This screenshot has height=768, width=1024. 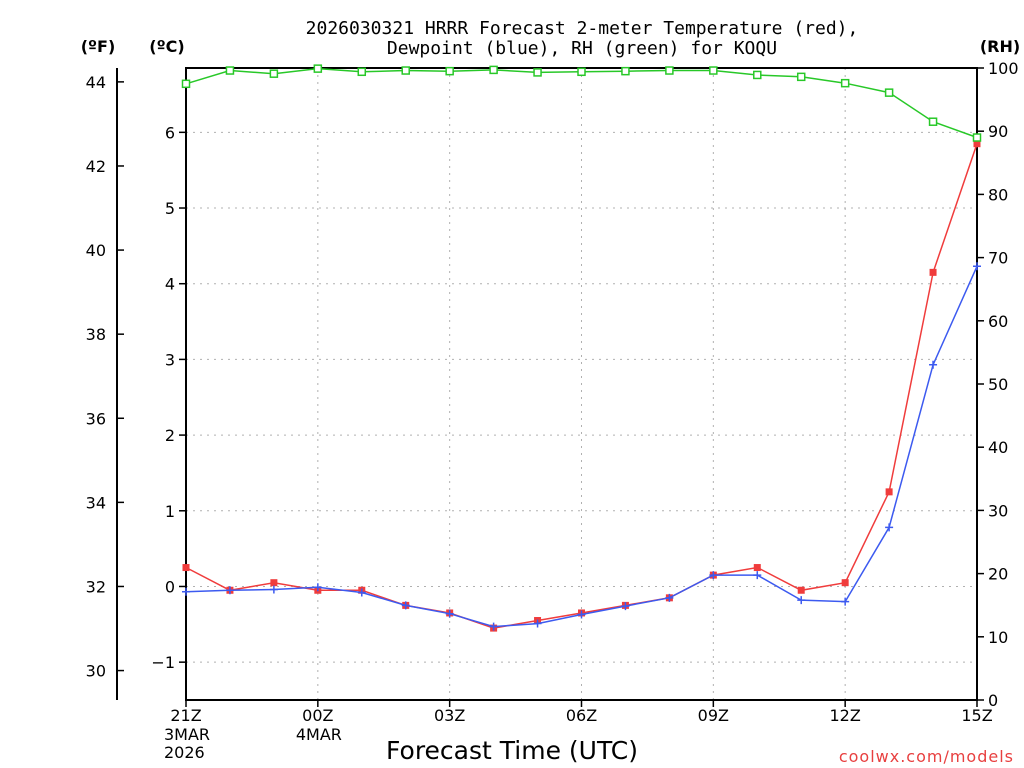 What do you see at coordinates (512, 750) in the screenshot?
I see `x-axis-label: Forecast Time (UTC)` at bounding box center [512, 750].